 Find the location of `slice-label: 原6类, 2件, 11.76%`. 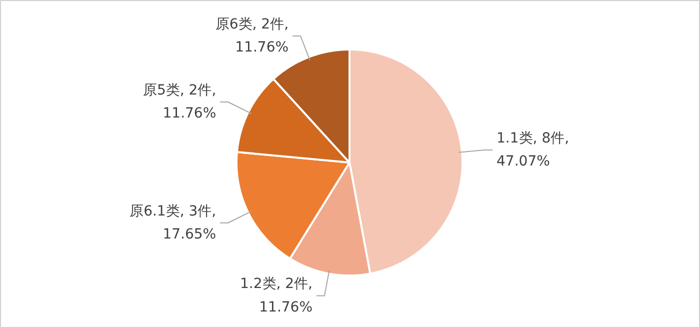

slice-label: 原6类, 2件, 11.76% is located at coordinates (252, 36).